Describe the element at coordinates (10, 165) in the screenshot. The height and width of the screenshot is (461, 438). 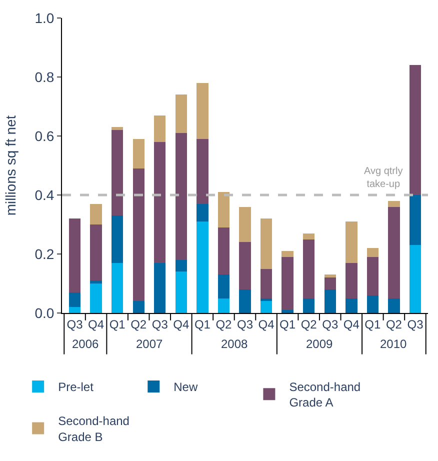
I see `y-axis-title: millions sq ft net` at that location.